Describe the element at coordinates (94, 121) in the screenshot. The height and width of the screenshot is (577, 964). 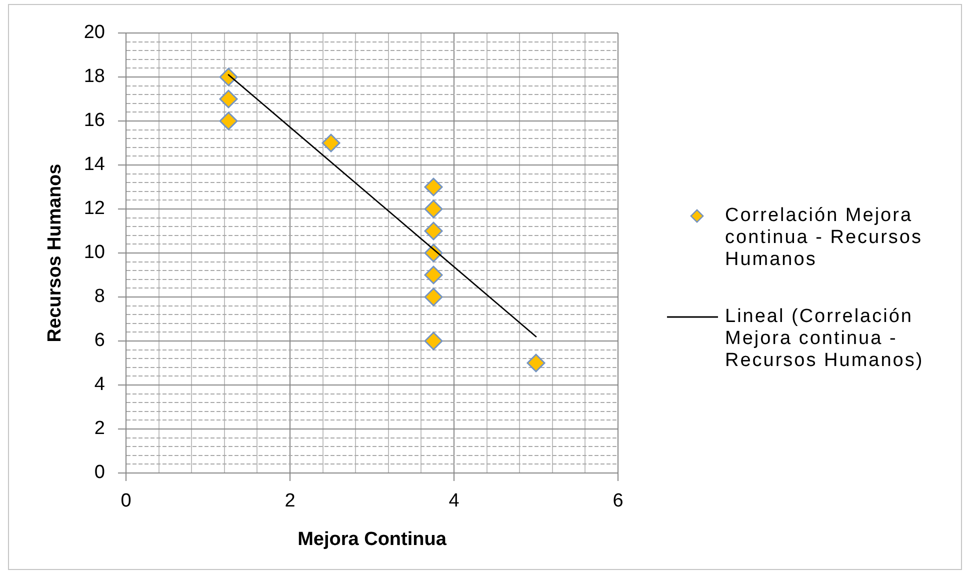
I see `y-tick-label: 16` at that location.